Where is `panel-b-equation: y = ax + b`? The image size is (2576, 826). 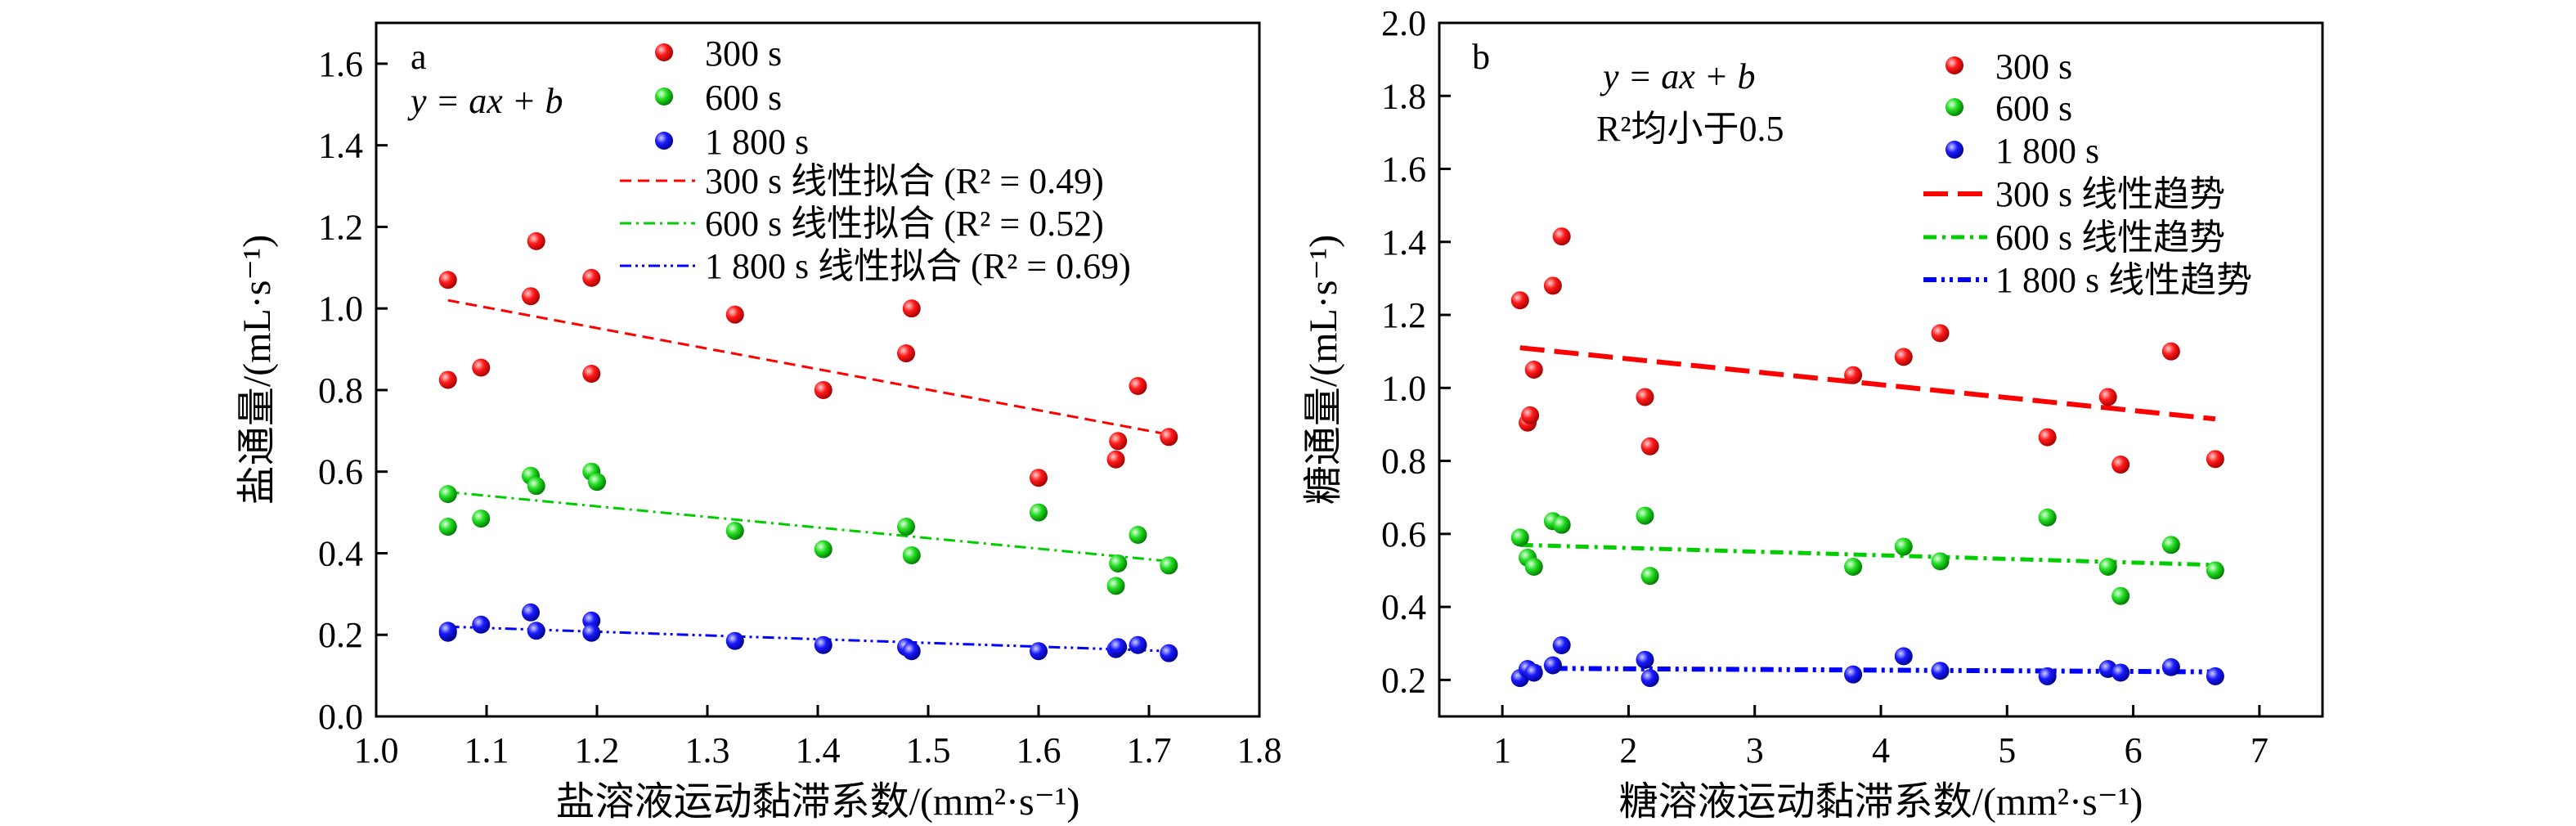 panel-b-equation: y = ax + b is located at coordinates (1677, 76).